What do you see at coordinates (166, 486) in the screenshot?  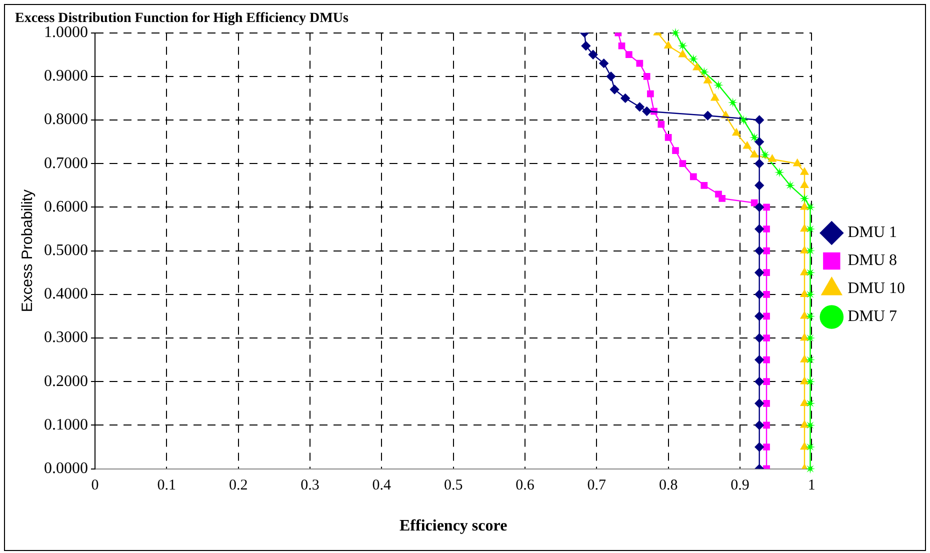 I see `x-tick-label: 0.1` at bounding box center [166, 486].